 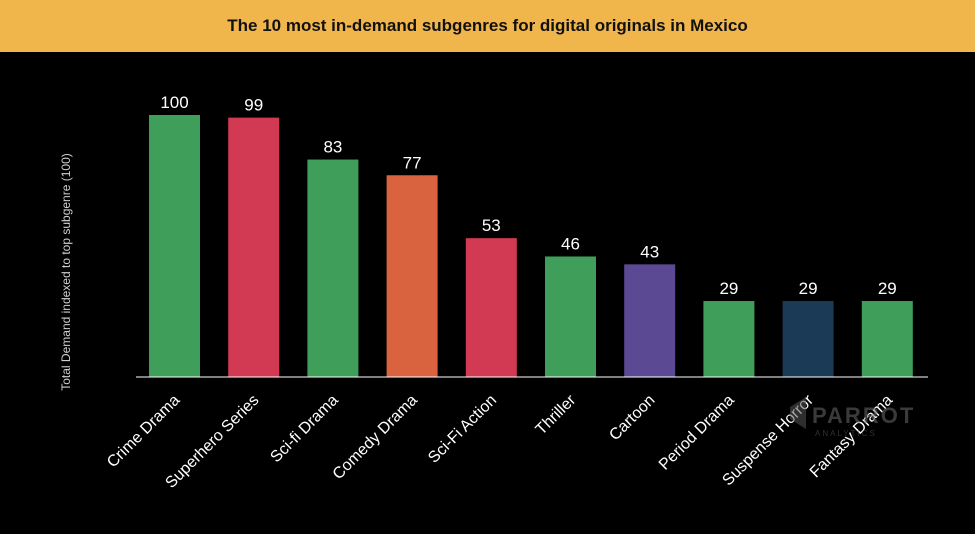 What do you see at coordinates (254, 247) in the screenshot?
I see `bar-superhero-series` at bounding box center [254, 247].